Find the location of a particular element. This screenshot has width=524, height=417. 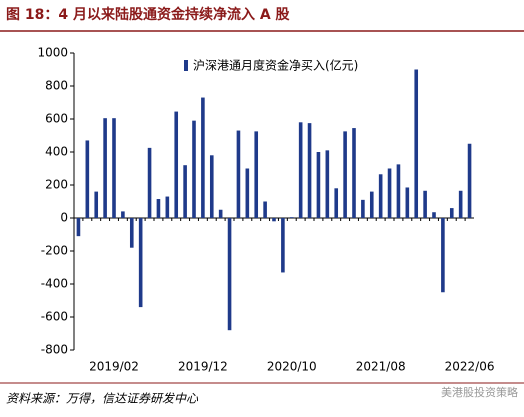

chart-title: 图 18：4 月以来陆股通资金持续净流入 A 股 is located at coordinates (148, 14).